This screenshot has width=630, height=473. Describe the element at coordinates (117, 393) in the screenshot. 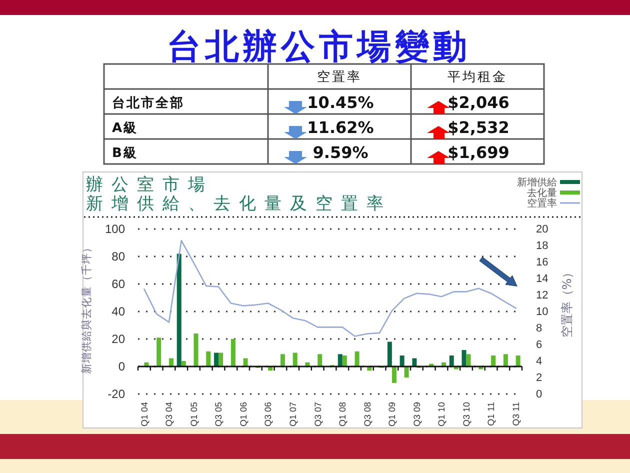

I see `y-tick-label: -20` at that location.